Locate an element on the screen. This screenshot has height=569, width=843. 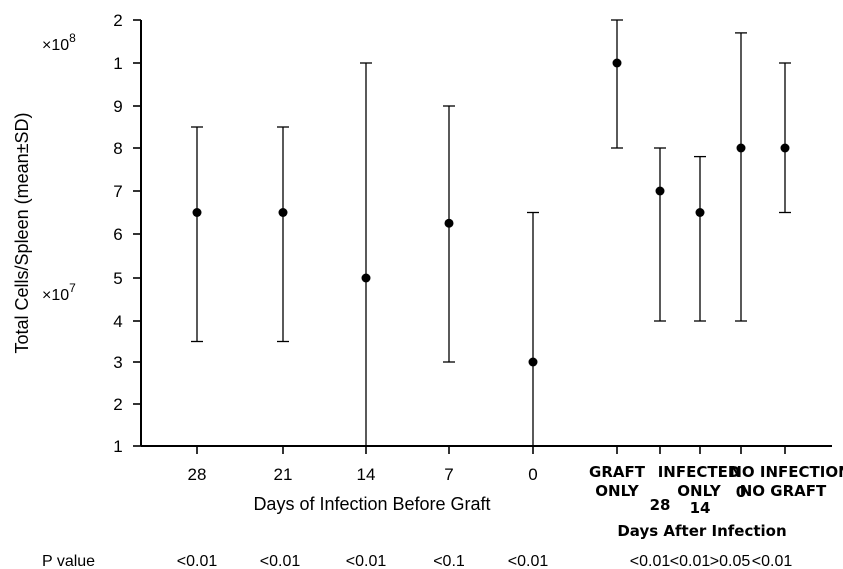
no-infection-label-line2: NO GRAFT is located at coordinates (783, 491).